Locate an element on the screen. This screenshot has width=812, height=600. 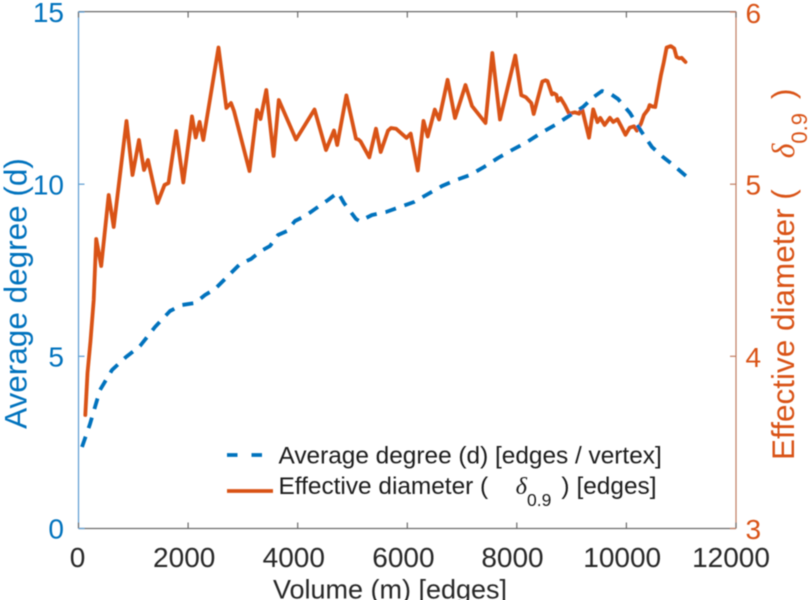
svg-text: 12000 is located at coordinates (731, 557).